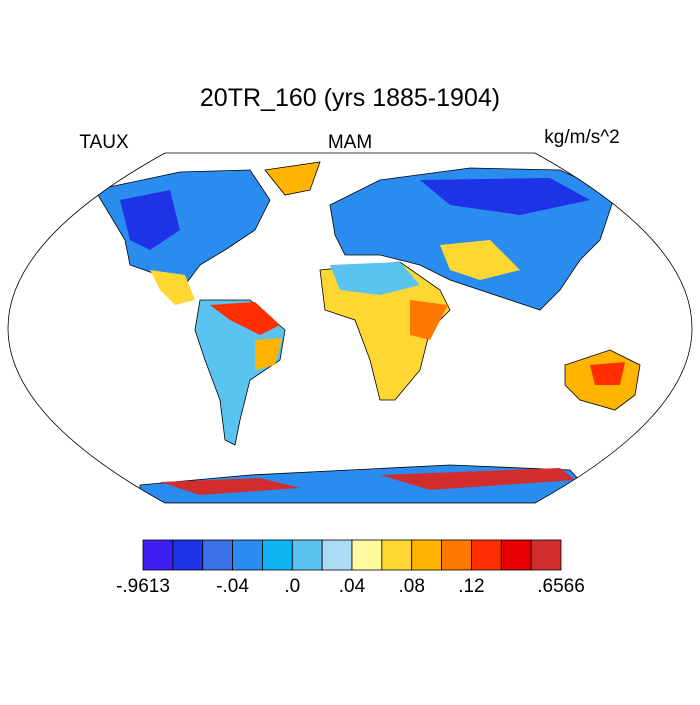 The image size is (700, 705). Describe the element at coordinates (182, 227) in the screenshot. I see `north-america` at that location.